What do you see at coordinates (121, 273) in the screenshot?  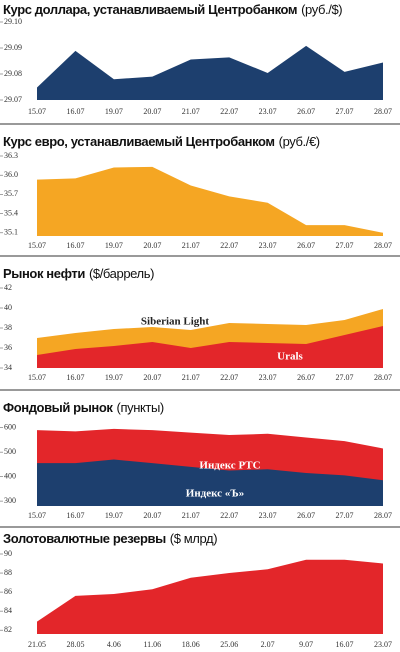 I see `title-unit: ($/баррель)` at bounding box center [121, 273].